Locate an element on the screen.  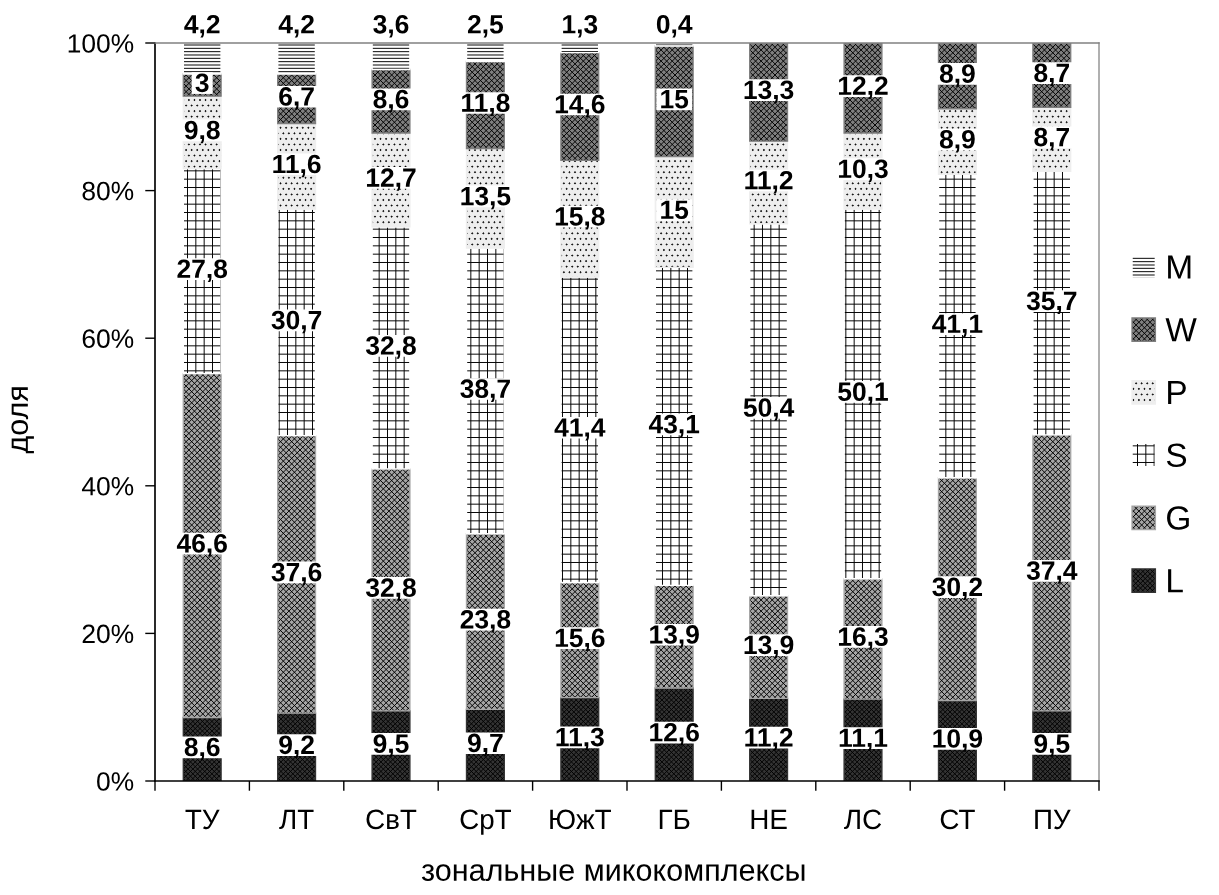
data-label: 10,3 is located at coordinates (863, 170).